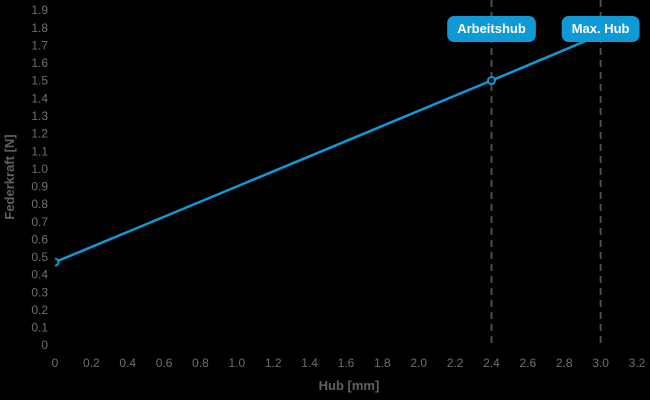 The image size is (650, 400). I want to click on x-tick-label: 3.2, so click(637, 363).